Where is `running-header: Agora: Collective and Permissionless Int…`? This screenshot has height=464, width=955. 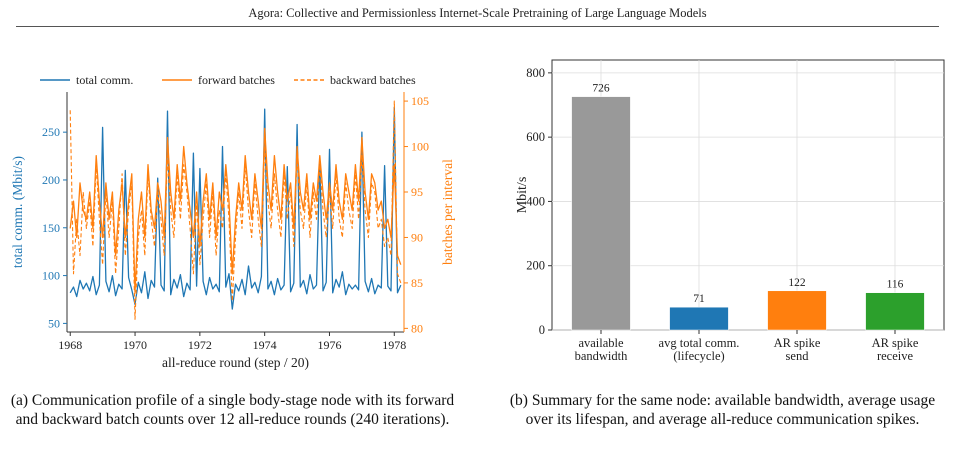 running-header: Agora: Collective and Permissionless Int… is located at coordinates (477, 13).